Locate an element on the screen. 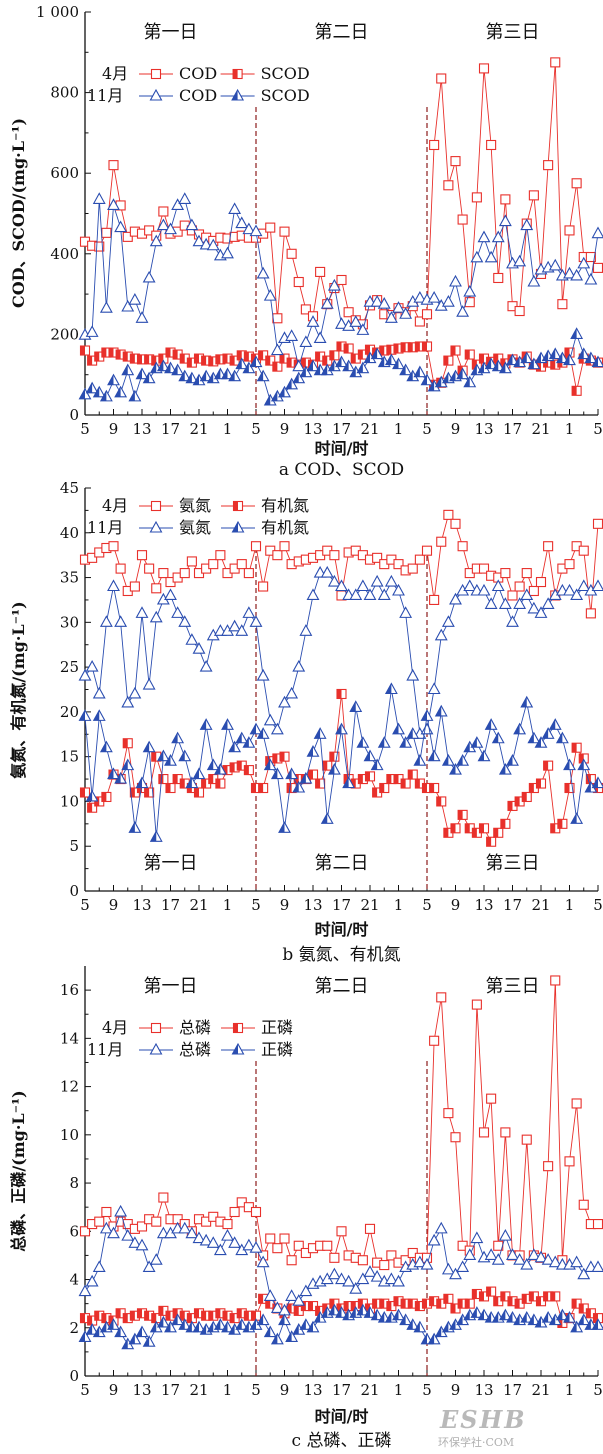 This screenshot has width=603, height=1454. series-4月-氨氮 is located at coordinates (341, 564).